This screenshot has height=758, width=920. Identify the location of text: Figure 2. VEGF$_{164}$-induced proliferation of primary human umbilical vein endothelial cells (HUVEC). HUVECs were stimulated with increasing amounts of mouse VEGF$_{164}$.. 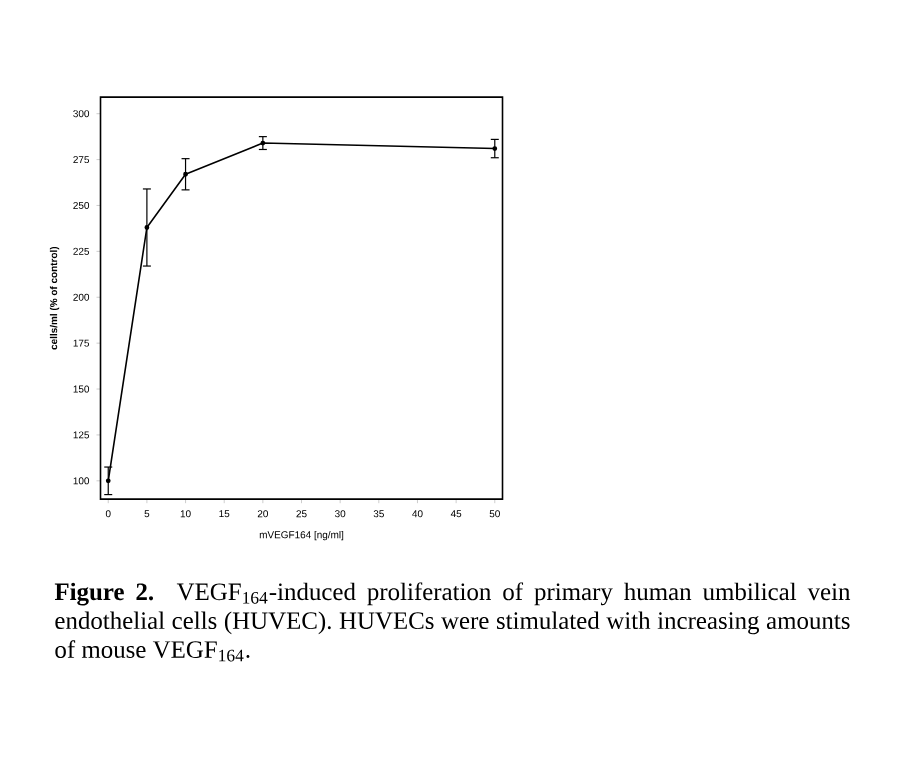
(452, 622).